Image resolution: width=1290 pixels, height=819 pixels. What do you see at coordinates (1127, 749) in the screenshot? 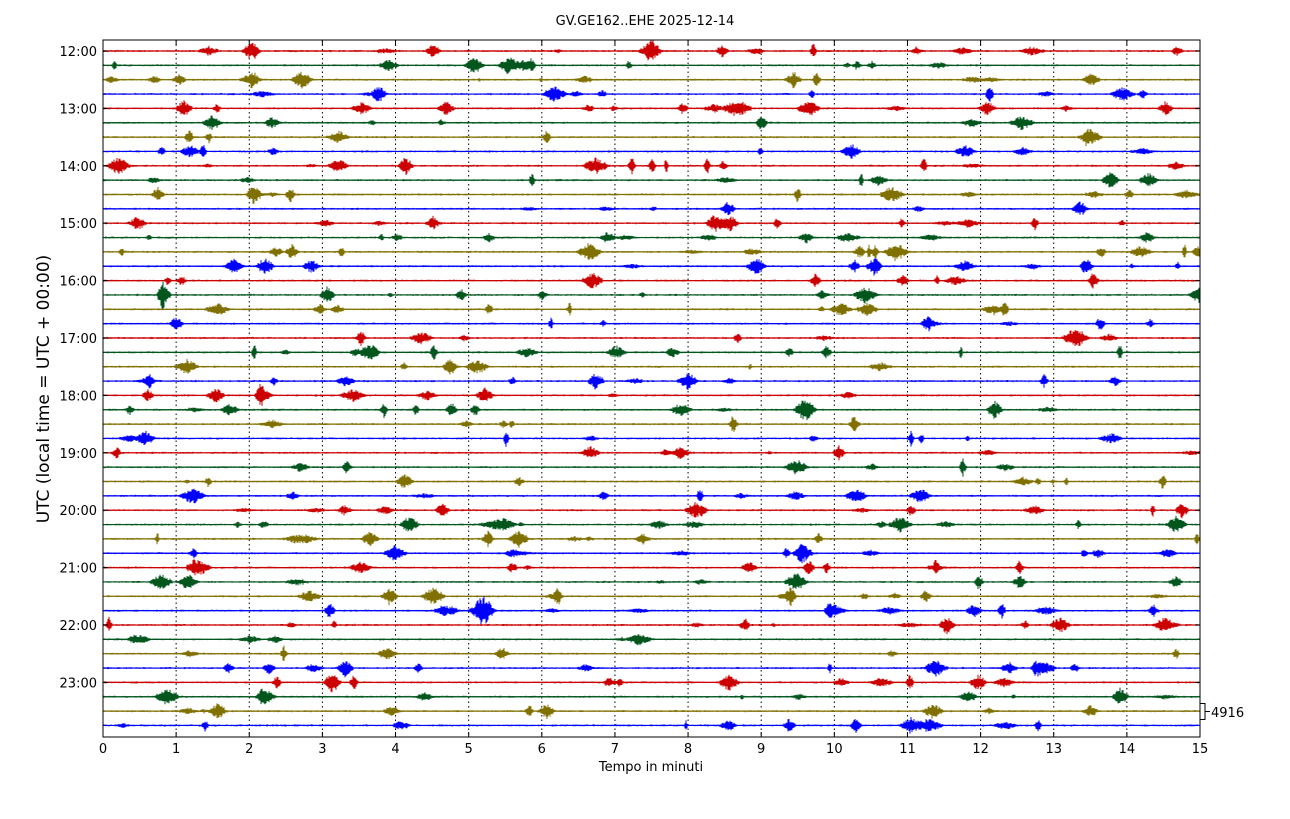
I see `x-tick-label: 14` at bounding box center [1127, 749].